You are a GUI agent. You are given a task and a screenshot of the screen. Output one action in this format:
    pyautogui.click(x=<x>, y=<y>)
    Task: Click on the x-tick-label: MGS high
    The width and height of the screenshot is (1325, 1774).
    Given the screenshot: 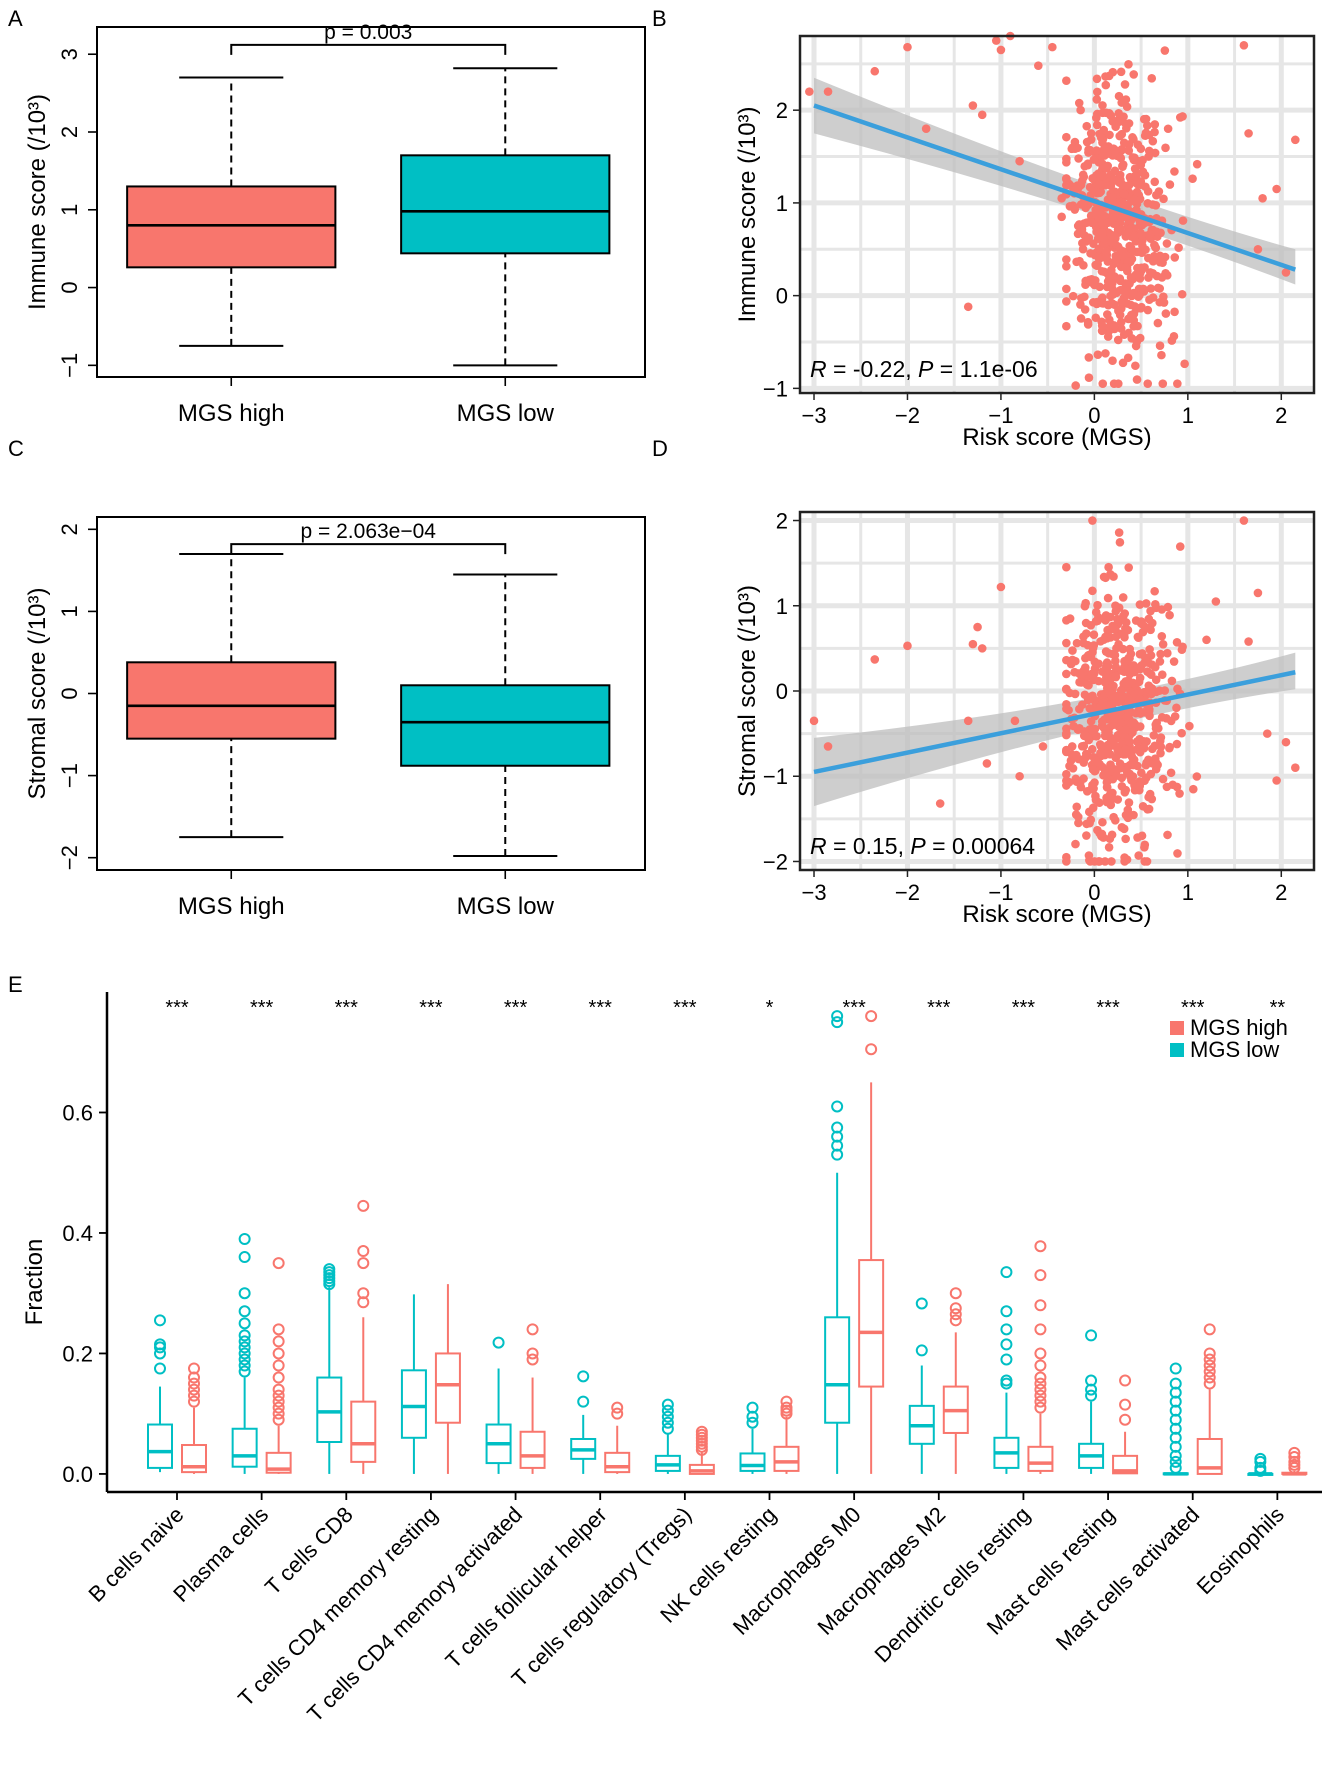 What is the action you would take?
    pyautogui.click(x=231, y=413)
    